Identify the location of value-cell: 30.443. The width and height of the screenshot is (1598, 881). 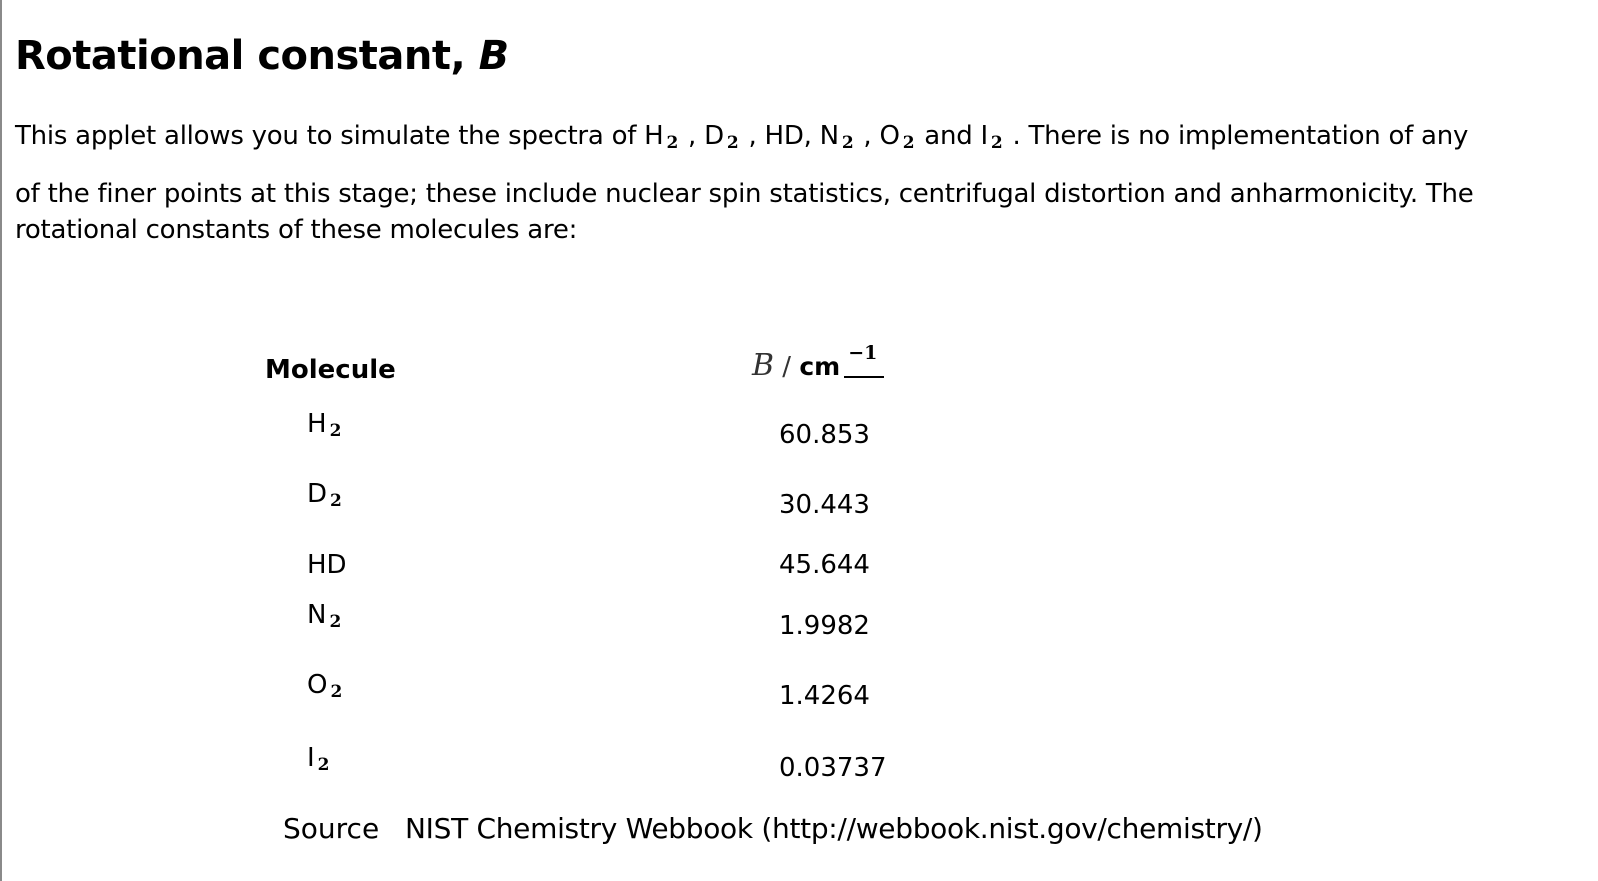
(824, 505).